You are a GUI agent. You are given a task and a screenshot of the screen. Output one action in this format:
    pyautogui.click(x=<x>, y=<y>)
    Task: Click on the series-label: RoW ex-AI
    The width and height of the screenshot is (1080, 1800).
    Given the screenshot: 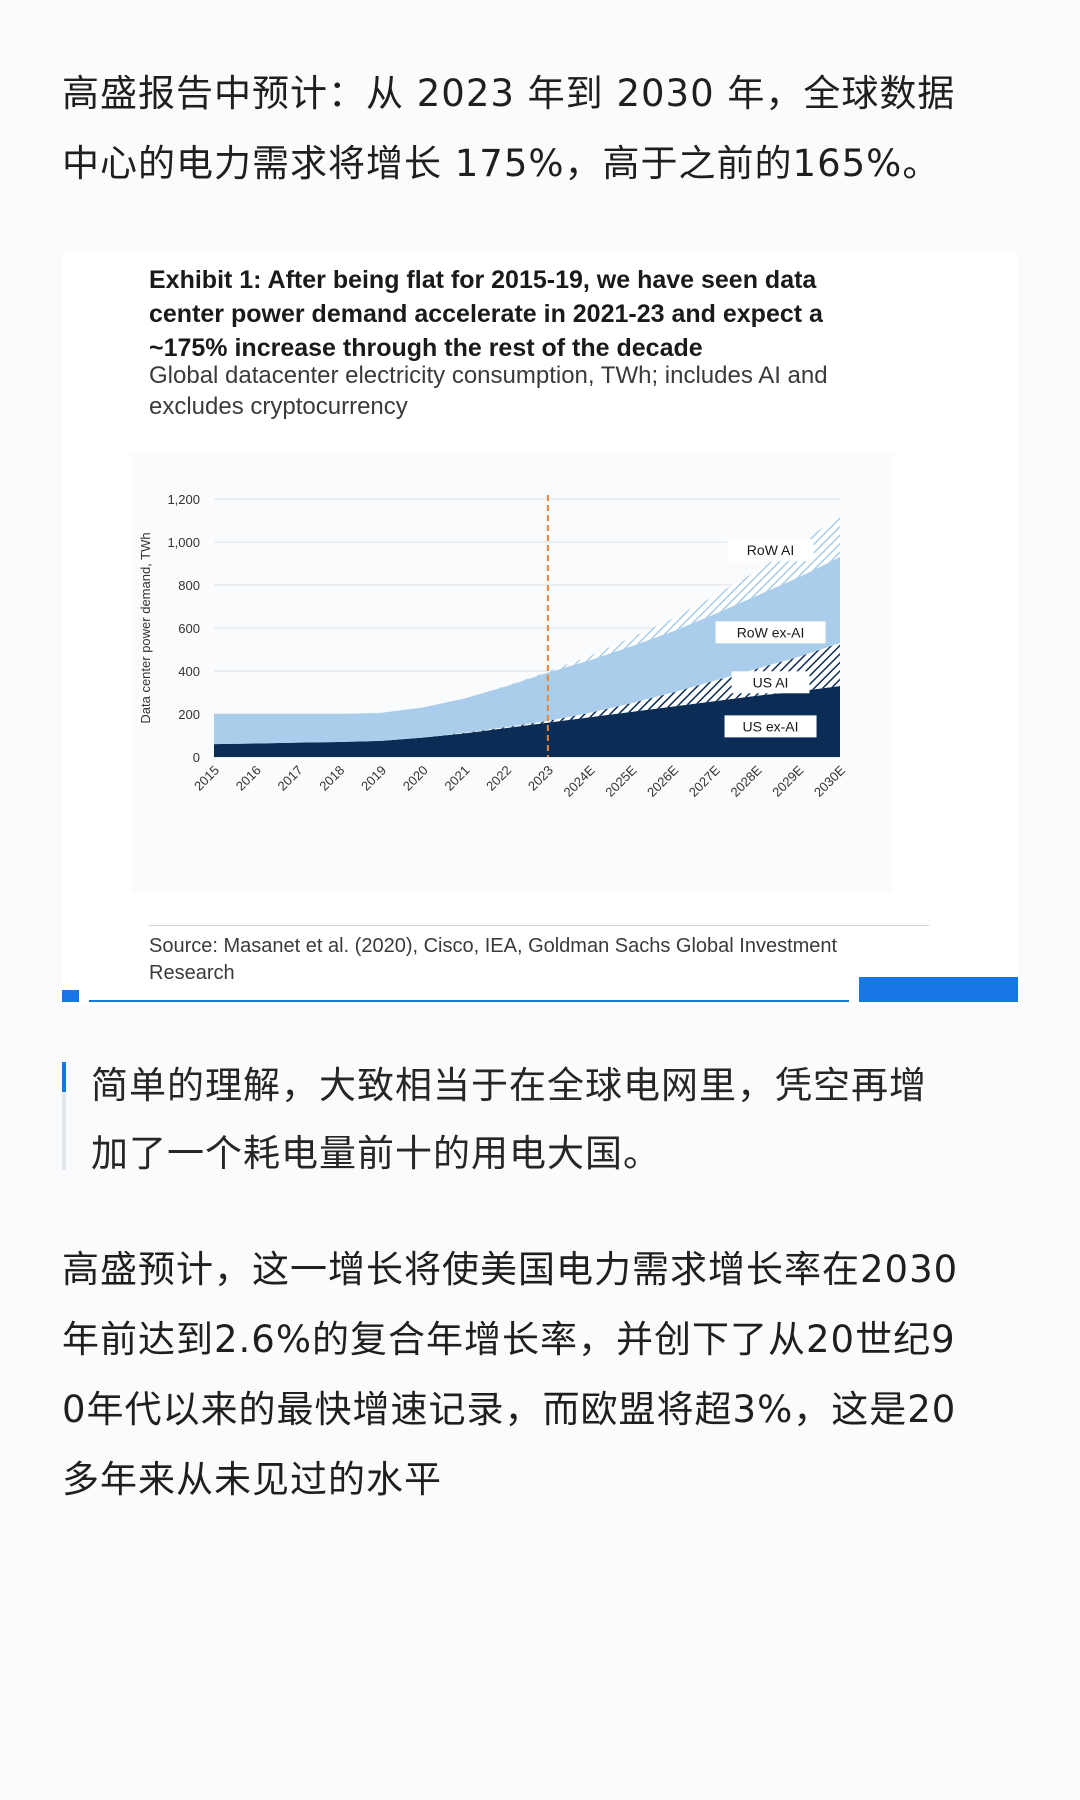 What is the action you would take?
    pyautogui.click(x=771, y=632)
    